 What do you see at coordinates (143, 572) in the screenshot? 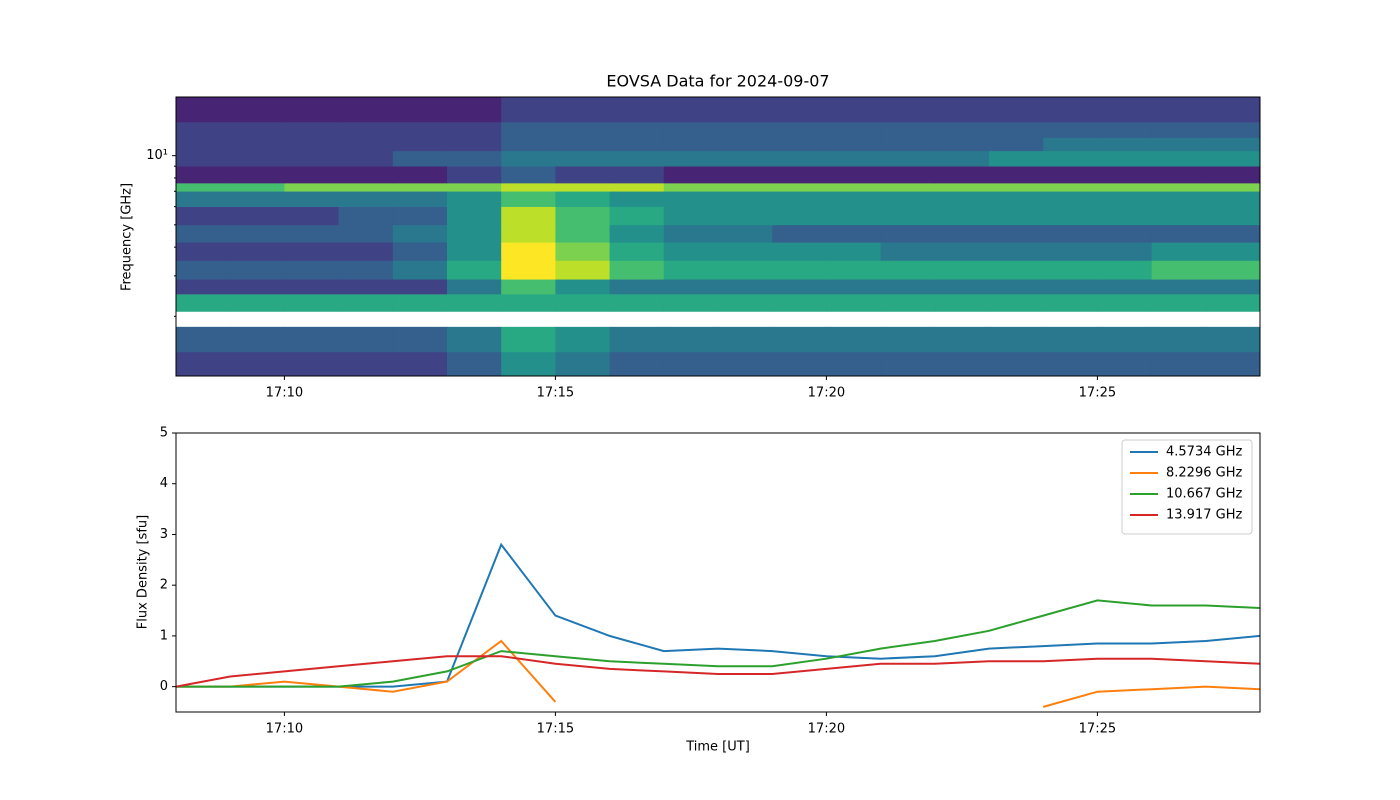
I see `y-axis-label: Flux Density [sfu]` at bounding box center [143, 572].